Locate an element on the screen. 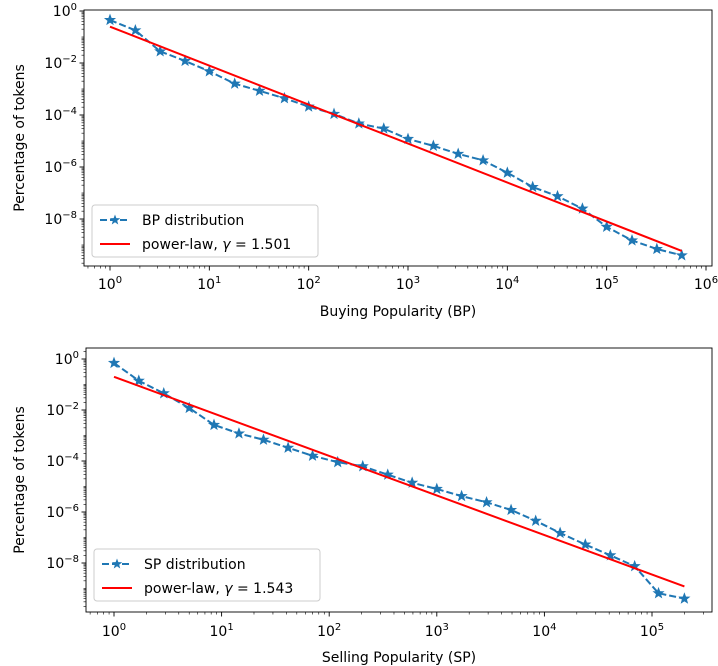 This screenshot has width=718, height=666. legend-label-power-law: power-law, γ = 1.543 is located at coordinates (218, 589).